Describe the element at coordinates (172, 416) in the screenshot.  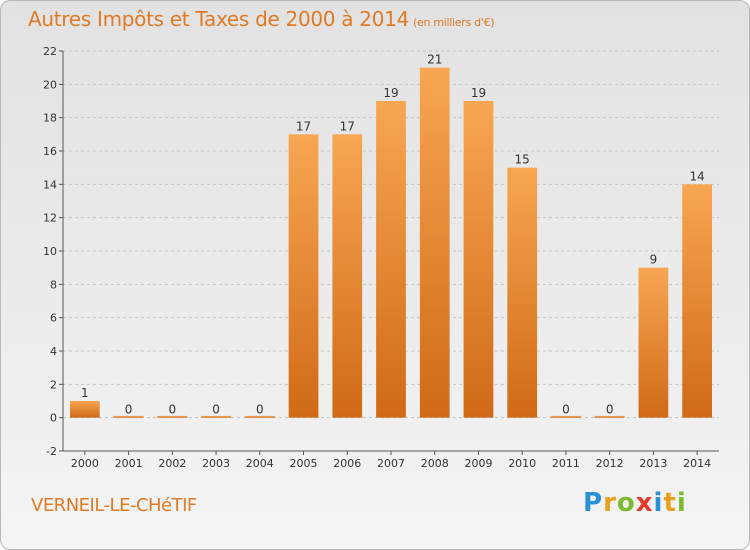
I see `bar-2002` at that location.